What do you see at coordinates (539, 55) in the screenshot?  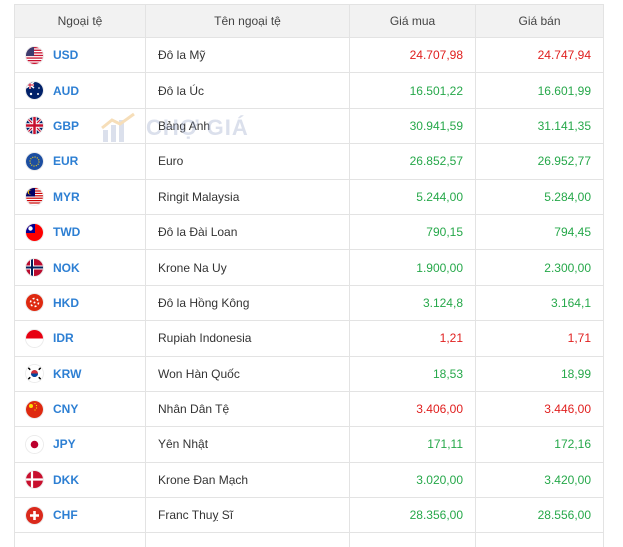 I see `sell-price: 24.747,94` at bounding box center [539, 55].